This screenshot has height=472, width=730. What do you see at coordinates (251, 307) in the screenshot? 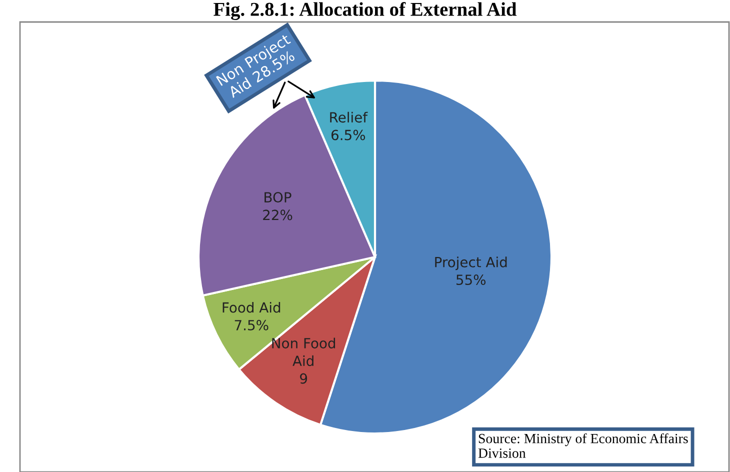
I see `slice-label: Food Aid` at bounding box center [251, 307].